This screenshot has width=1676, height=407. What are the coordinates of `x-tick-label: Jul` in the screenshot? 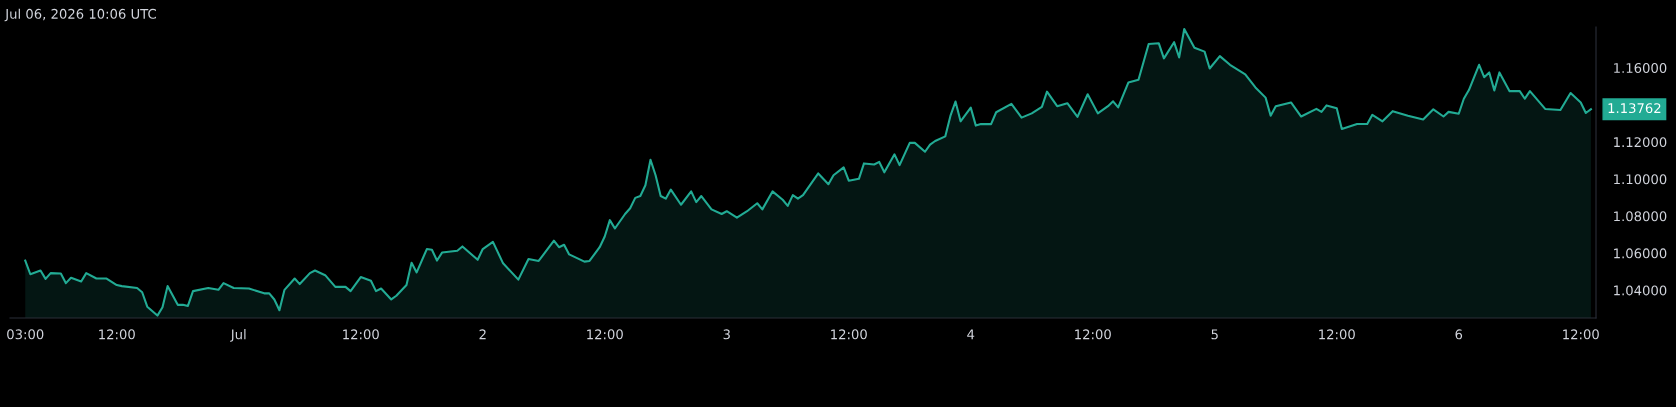 It's located at (238, 335).